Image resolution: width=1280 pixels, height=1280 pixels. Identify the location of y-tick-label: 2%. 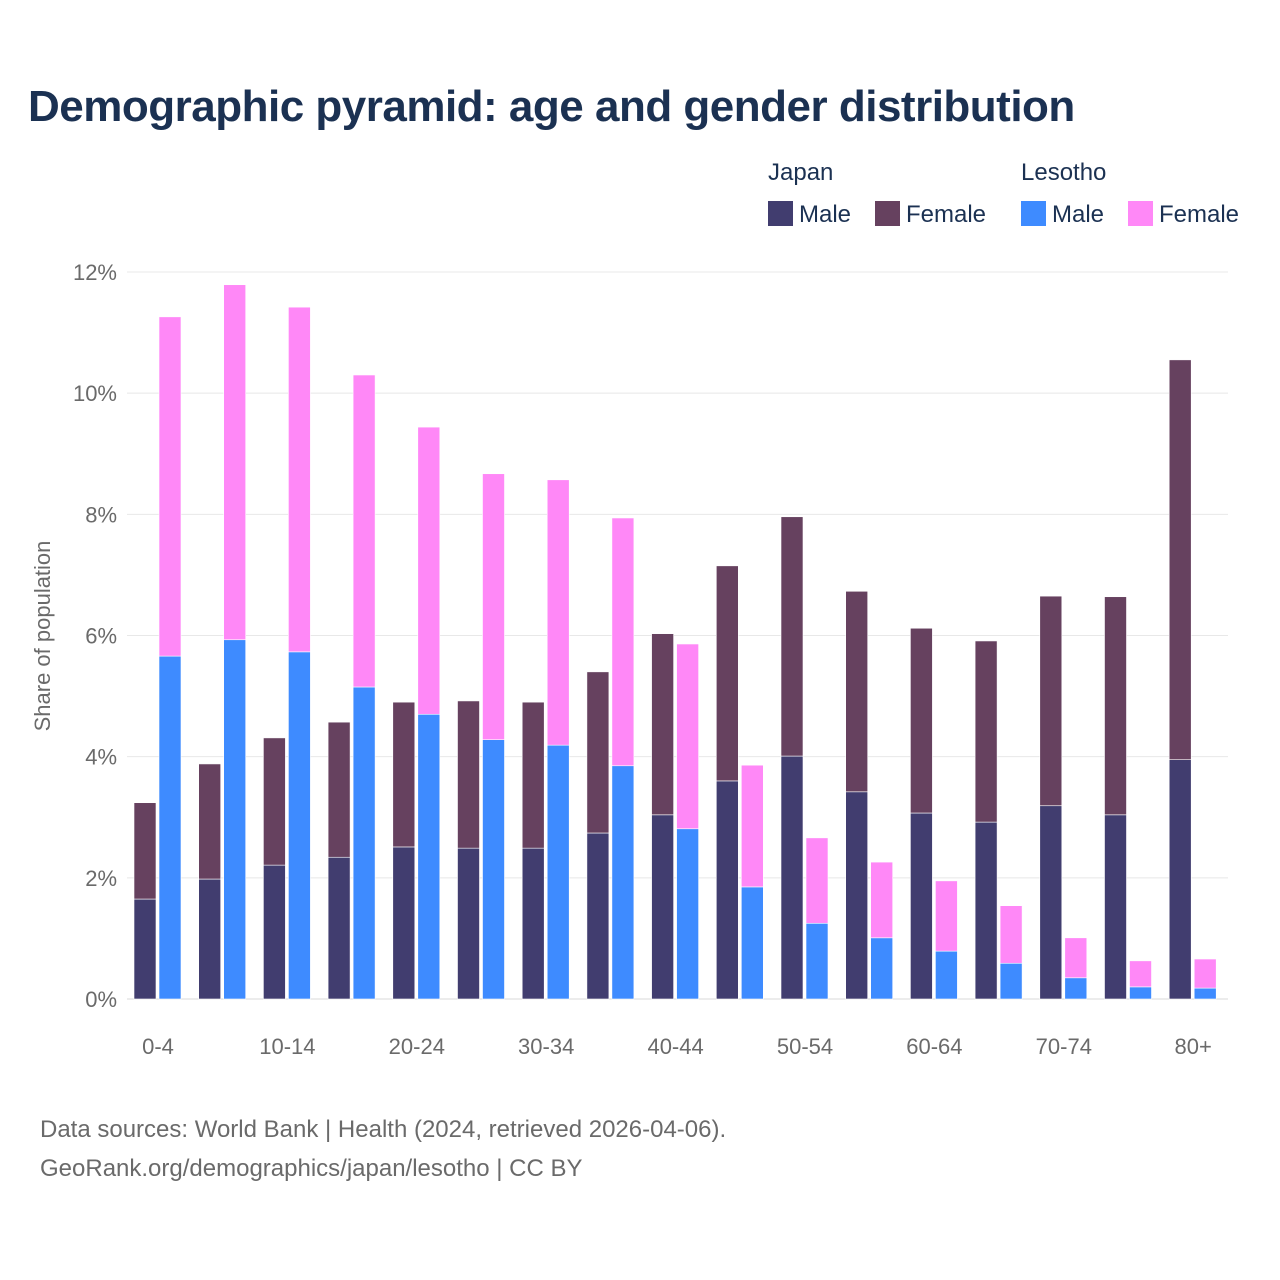
(101, 878).